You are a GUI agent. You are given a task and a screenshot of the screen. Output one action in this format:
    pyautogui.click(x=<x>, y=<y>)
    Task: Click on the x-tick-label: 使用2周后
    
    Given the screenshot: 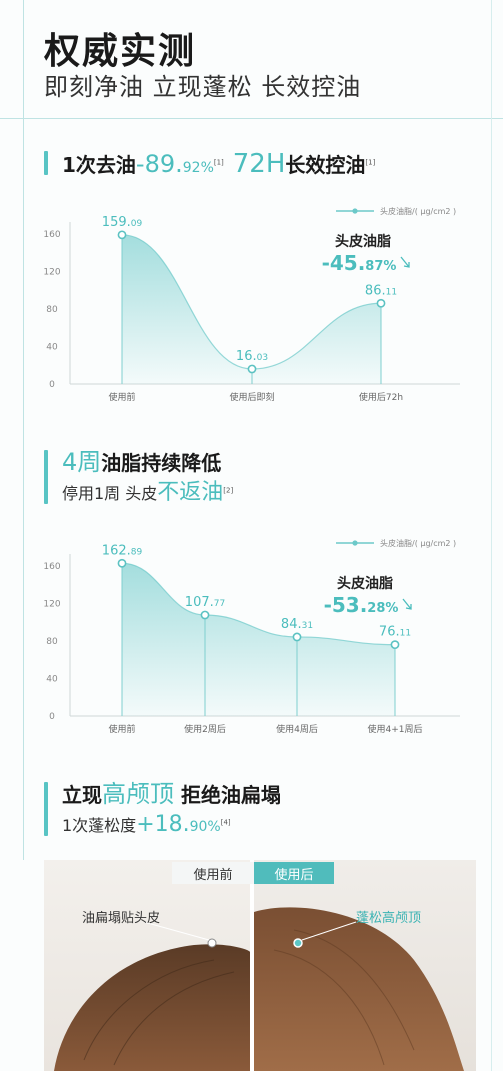 What is the action you would take?
    pyautogui.click(x=205, y=729)
    